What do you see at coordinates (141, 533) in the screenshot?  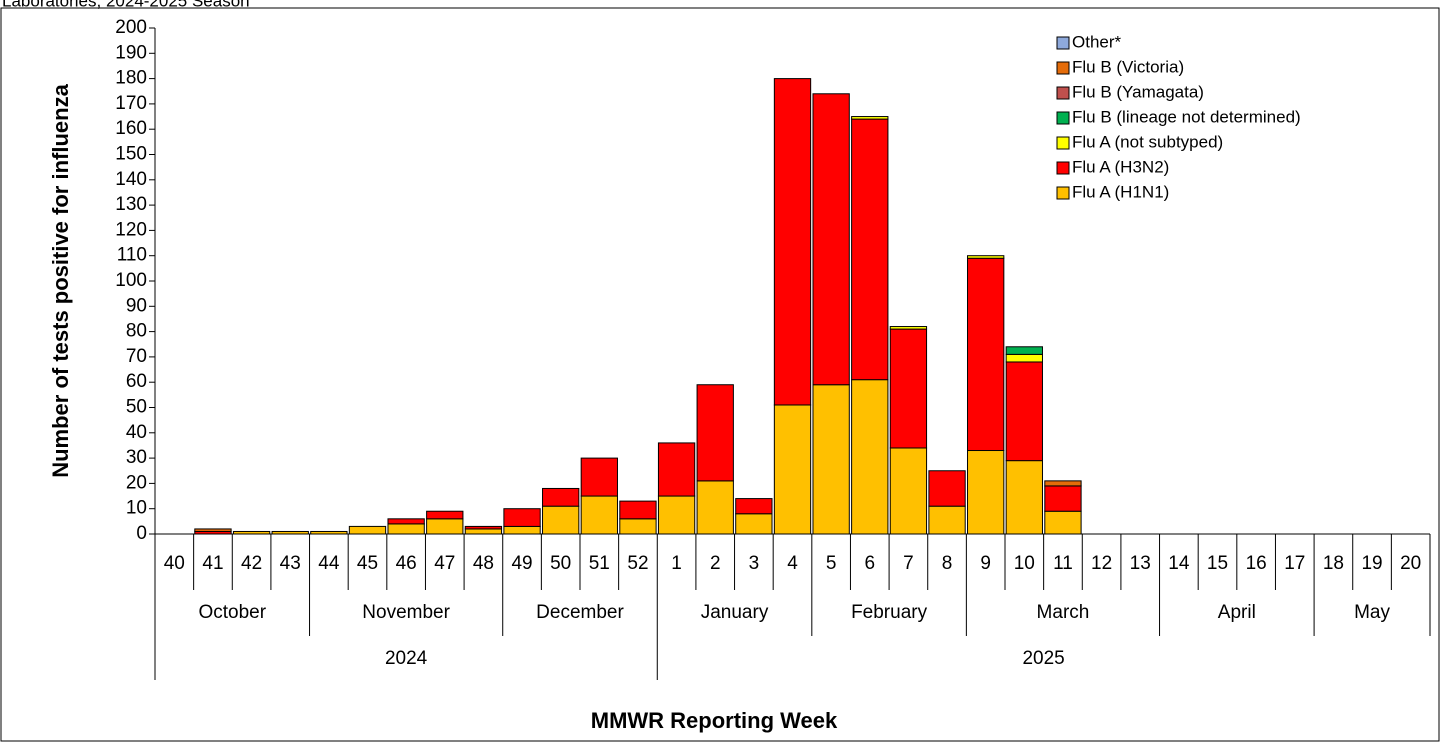 I see `y-tick-label: 0` at bounding box center [141, 533].